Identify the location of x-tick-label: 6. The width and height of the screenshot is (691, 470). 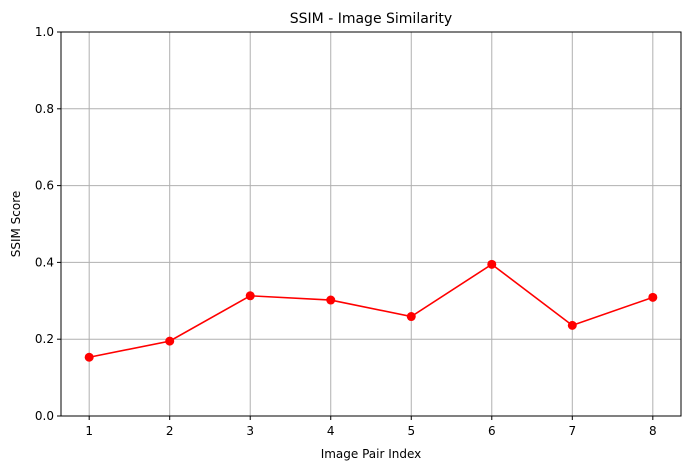
(492, 431).